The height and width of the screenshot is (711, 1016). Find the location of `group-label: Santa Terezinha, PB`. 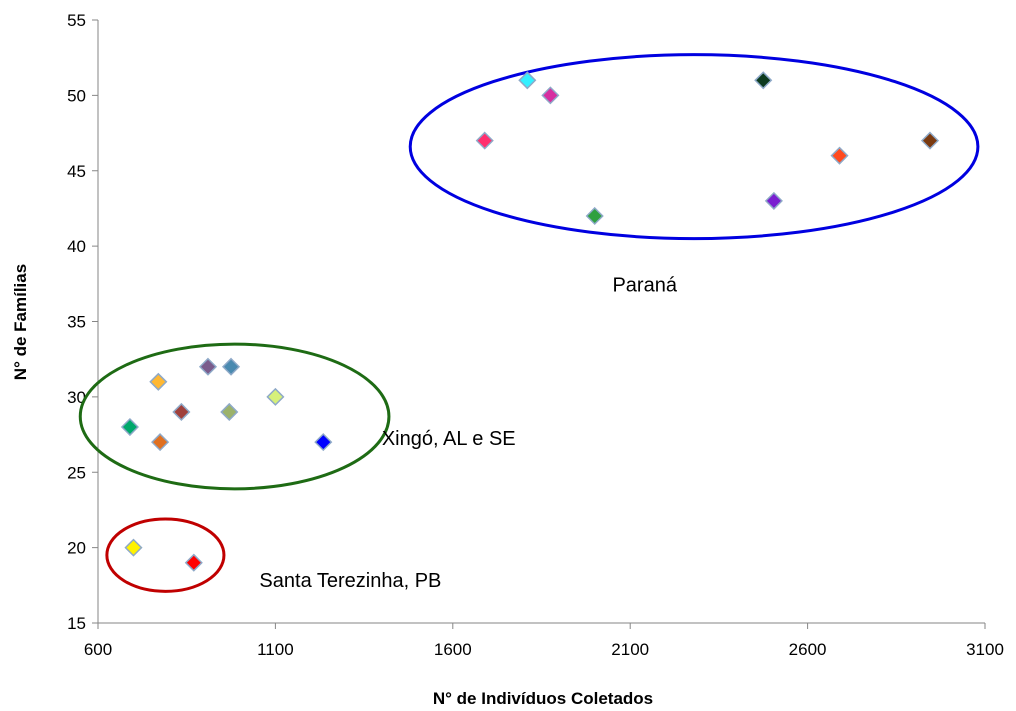

group-label: Santa Terezinha, PB is located at coordinates (350, 581).